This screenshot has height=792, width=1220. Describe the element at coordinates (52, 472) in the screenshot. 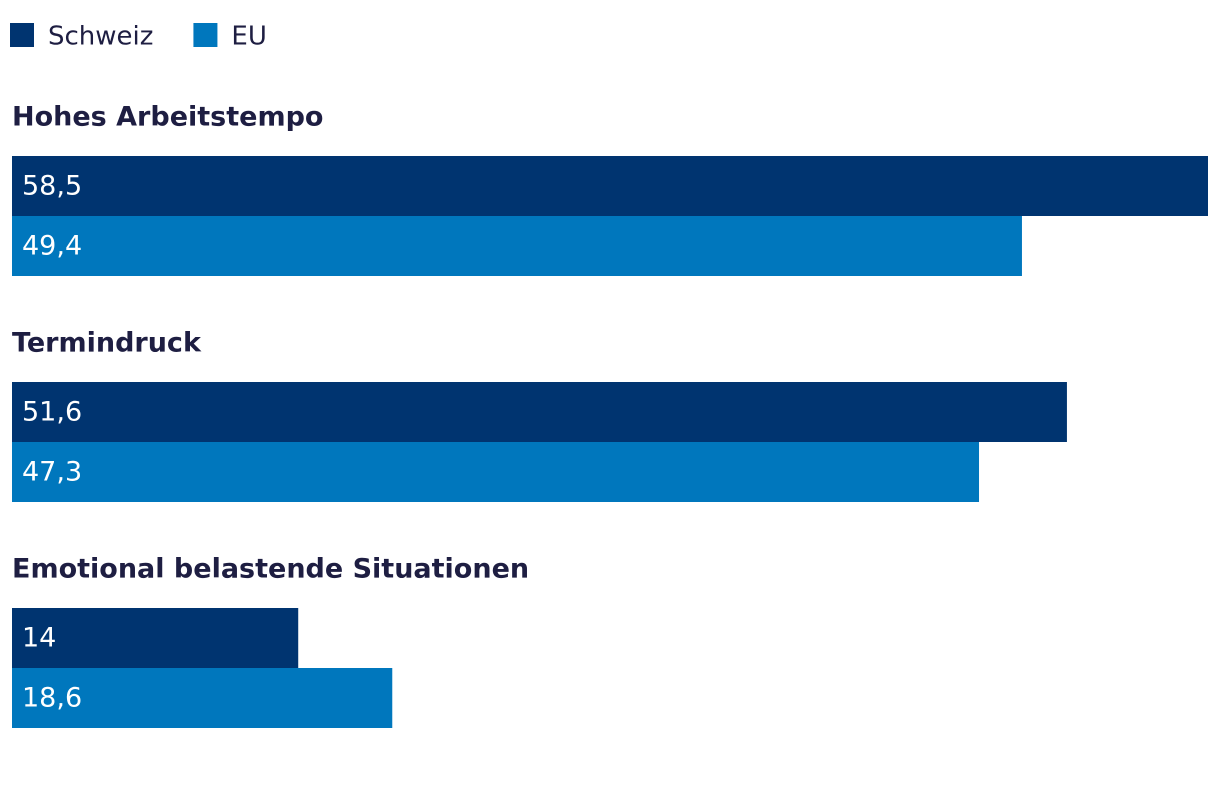

I see `value-label: 47,3` at that location.